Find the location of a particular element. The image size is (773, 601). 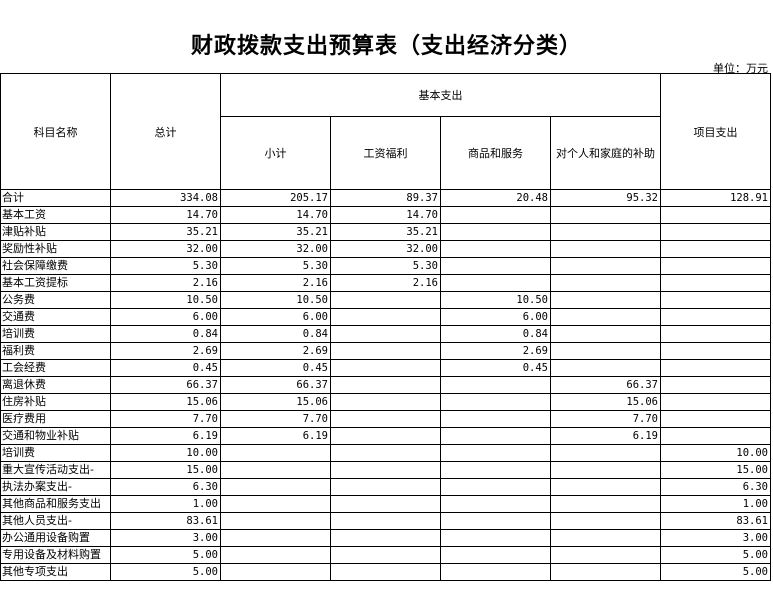

cell-goods: 0.45 is located at coordinates (495, 368).